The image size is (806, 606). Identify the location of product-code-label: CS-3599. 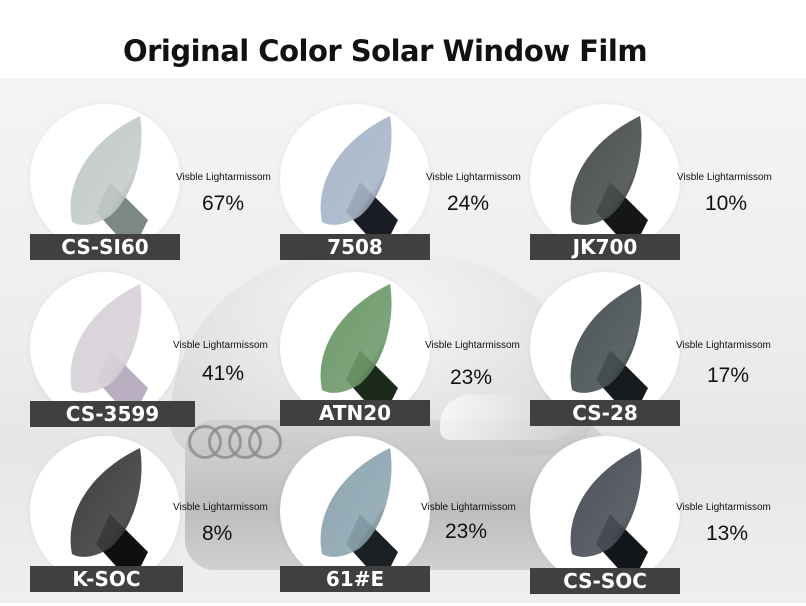
(112, 414).